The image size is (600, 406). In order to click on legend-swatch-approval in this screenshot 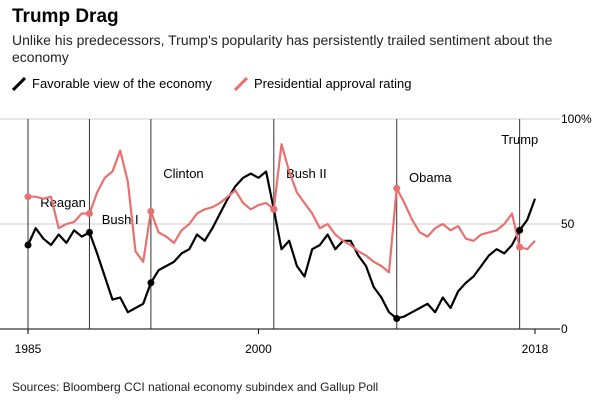, I will do `click(240, 83)`.